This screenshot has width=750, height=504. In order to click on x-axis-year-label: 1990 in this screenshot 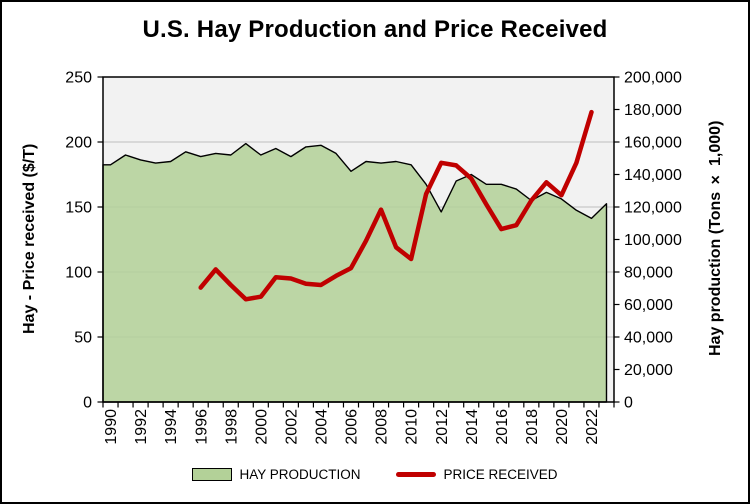, I will do `click(111, 427)`.